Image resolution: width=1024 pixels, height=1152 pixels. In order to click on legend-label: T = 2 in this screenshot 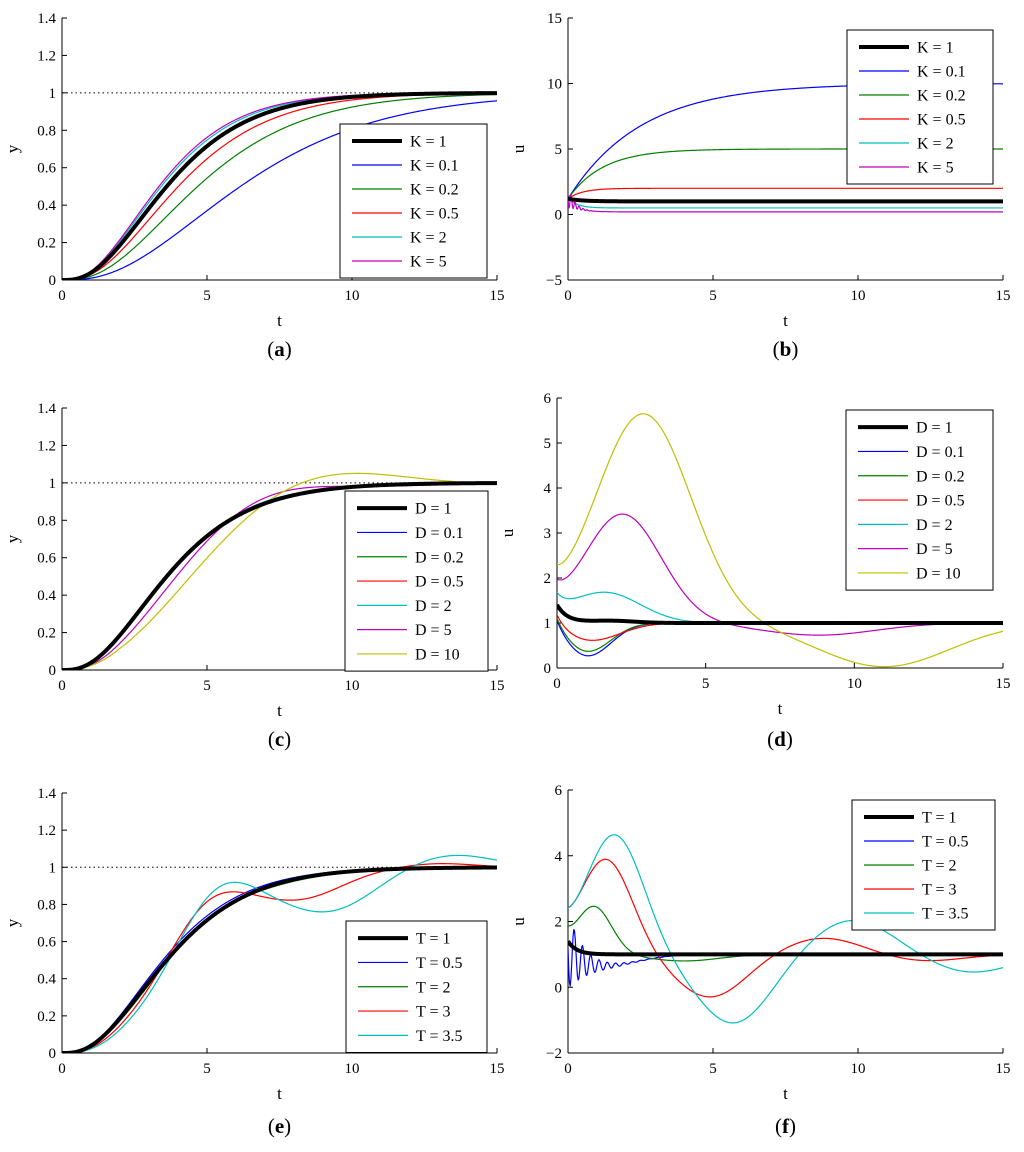, I will do `click(433, 987)`.